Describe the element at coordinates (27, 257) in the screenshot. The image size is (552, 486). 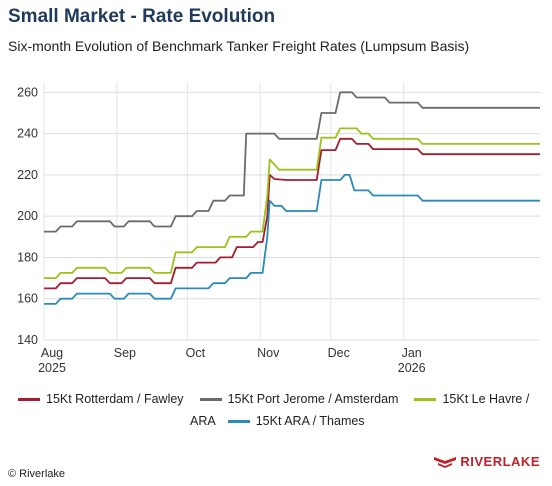
I see `y-tick-label-180: 180` at that location.